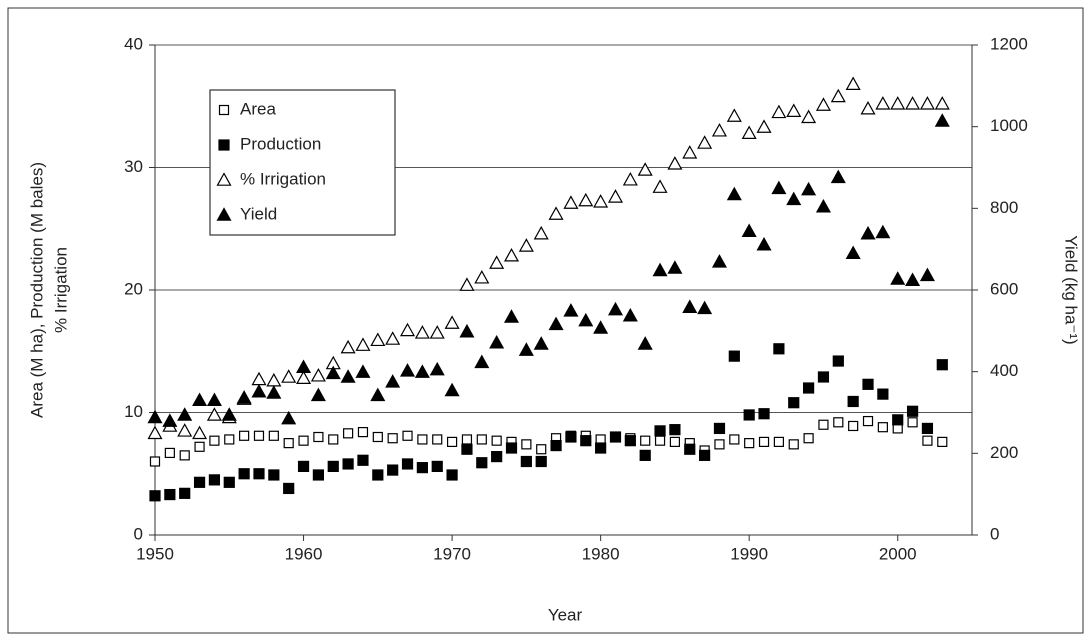 This screenshot has height=642, width=1091. What do you see at coordinates (1004, 288) in the screenshot?
I see `y2-tick-label: 600` at bounding box center [1004, 288].